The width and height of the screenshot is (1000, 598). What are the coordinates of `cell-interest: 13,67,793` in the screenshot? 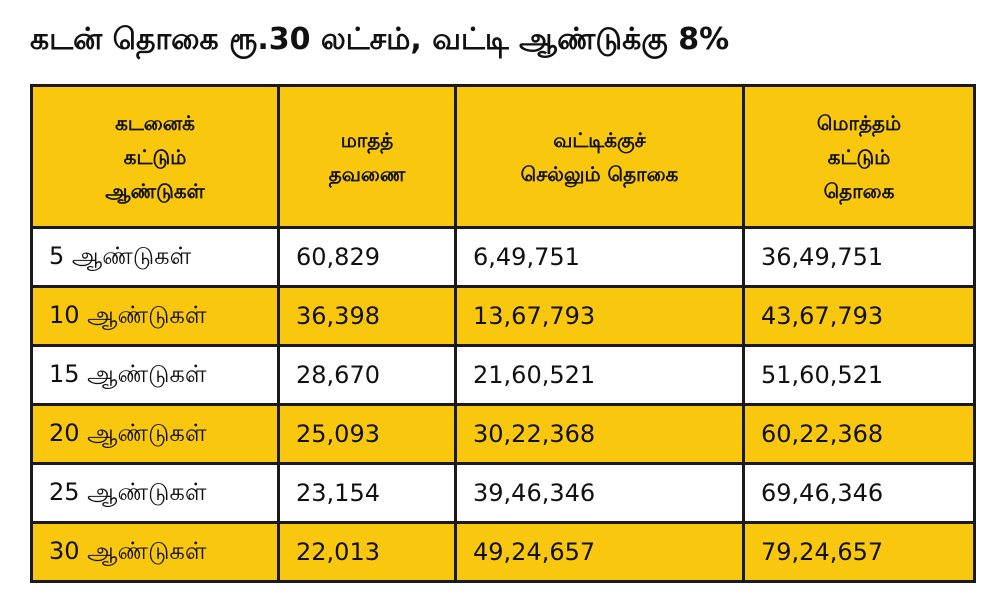 It's located at (599, 316).